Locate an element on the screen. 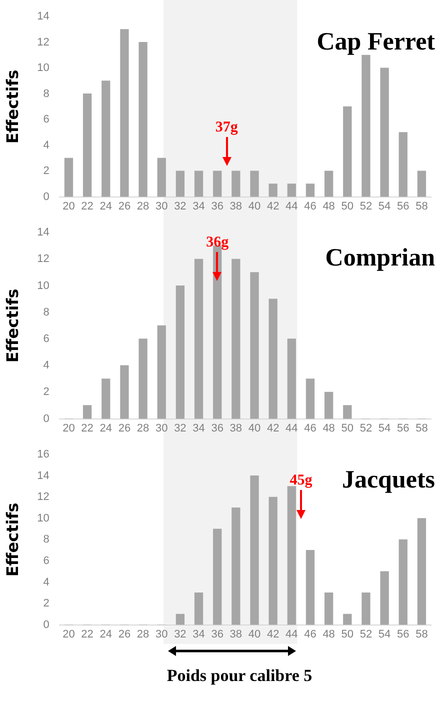 Image resolution: width=439 pixels, height=711 pixels. y-tick-label: 16 is located at coordinates (43, 454).